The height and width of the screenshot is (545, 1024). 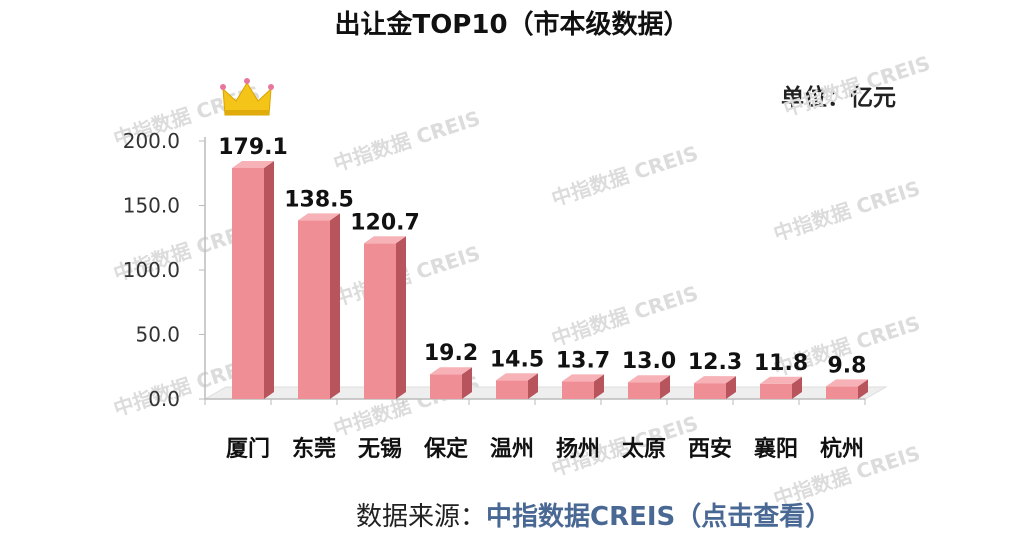 What do you see at coordinates (151, 270) in the screenshot?
I see `y-tick-label: 100.0` at bounding box center [151, 270].